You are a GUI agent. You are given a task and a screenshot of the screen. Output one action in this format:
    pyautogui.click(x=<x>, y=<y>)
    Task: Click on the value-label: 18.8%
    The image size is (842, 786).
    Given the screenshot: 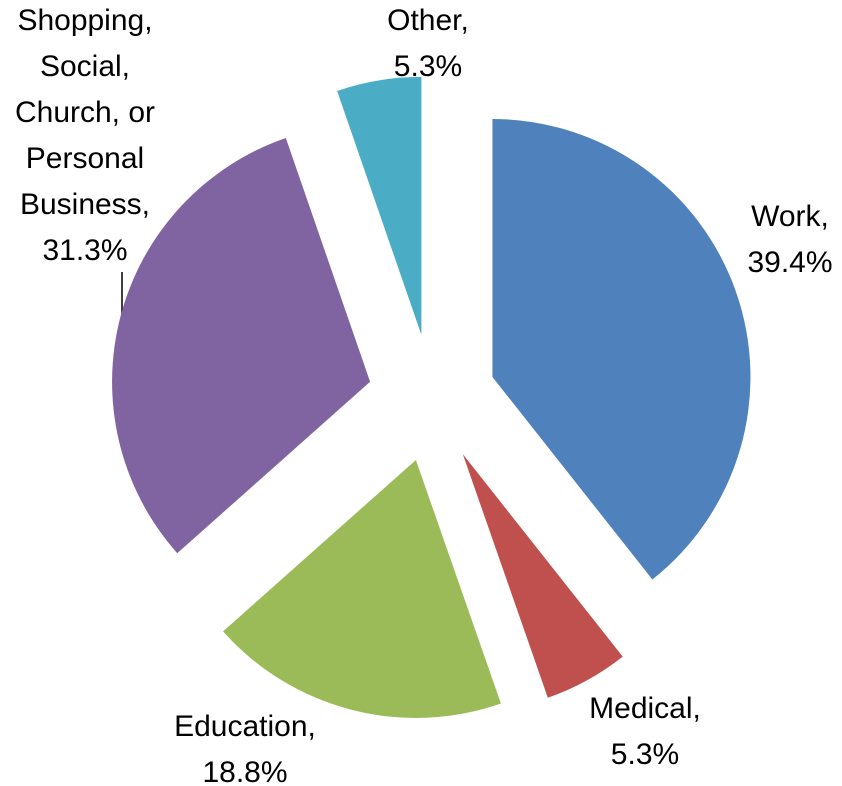 What is the action you would take?
    pyautogui.click(x=244, y=771)
    